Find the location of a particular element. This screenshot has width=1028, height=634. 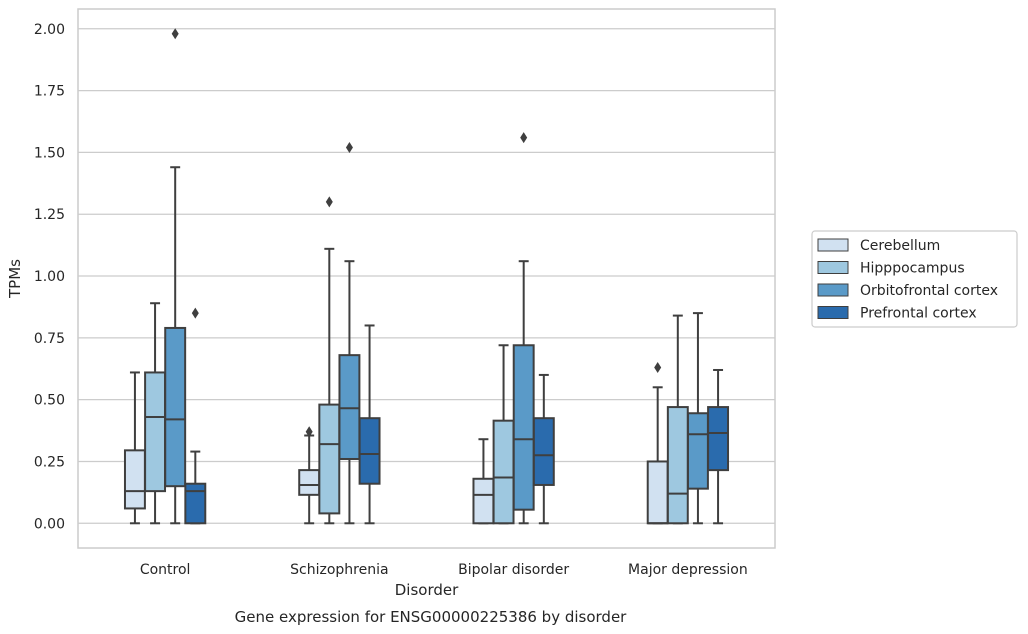

x-axis-label: Disorder is located at coordinates (427, 590).